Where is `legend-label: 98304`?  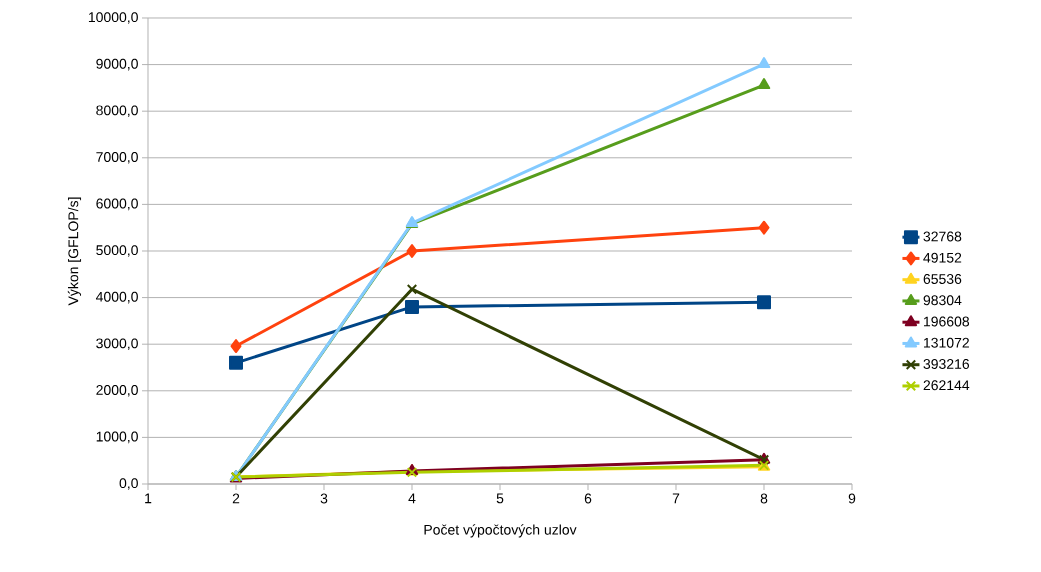
legend-label: 98304 is located at coordinates (942, 300).